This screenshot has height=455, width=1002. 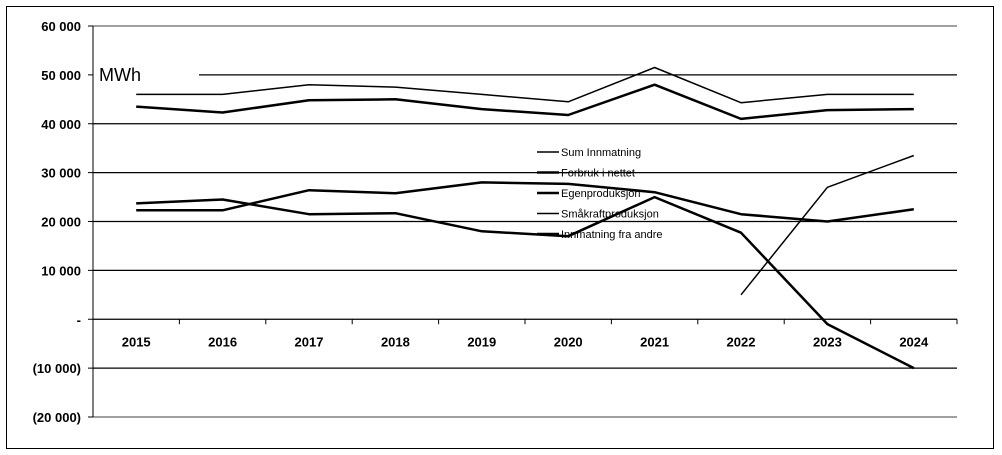 I want to click on y-tick-label: 50 000, so click(x=61, y=75).